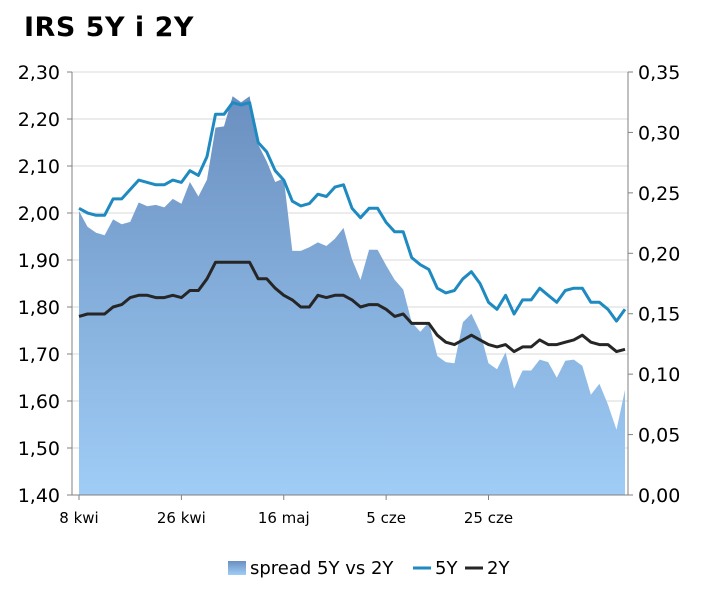 The width and height of the screenshot is (703, 592). What do you see at coordinates (39, 73) in the screenshot?
I see `left-tick-label: 2,30` at bounding box center [39, 73].